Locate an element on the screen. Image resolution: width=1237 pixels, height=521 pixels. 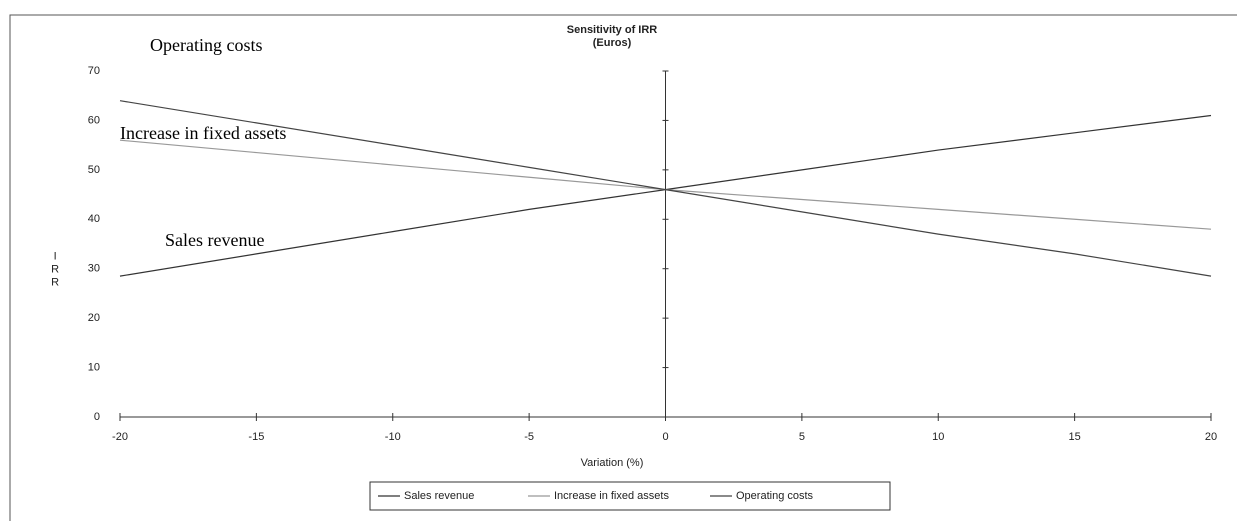
x-tick-label: 5 is located at coordinates (802, 437).